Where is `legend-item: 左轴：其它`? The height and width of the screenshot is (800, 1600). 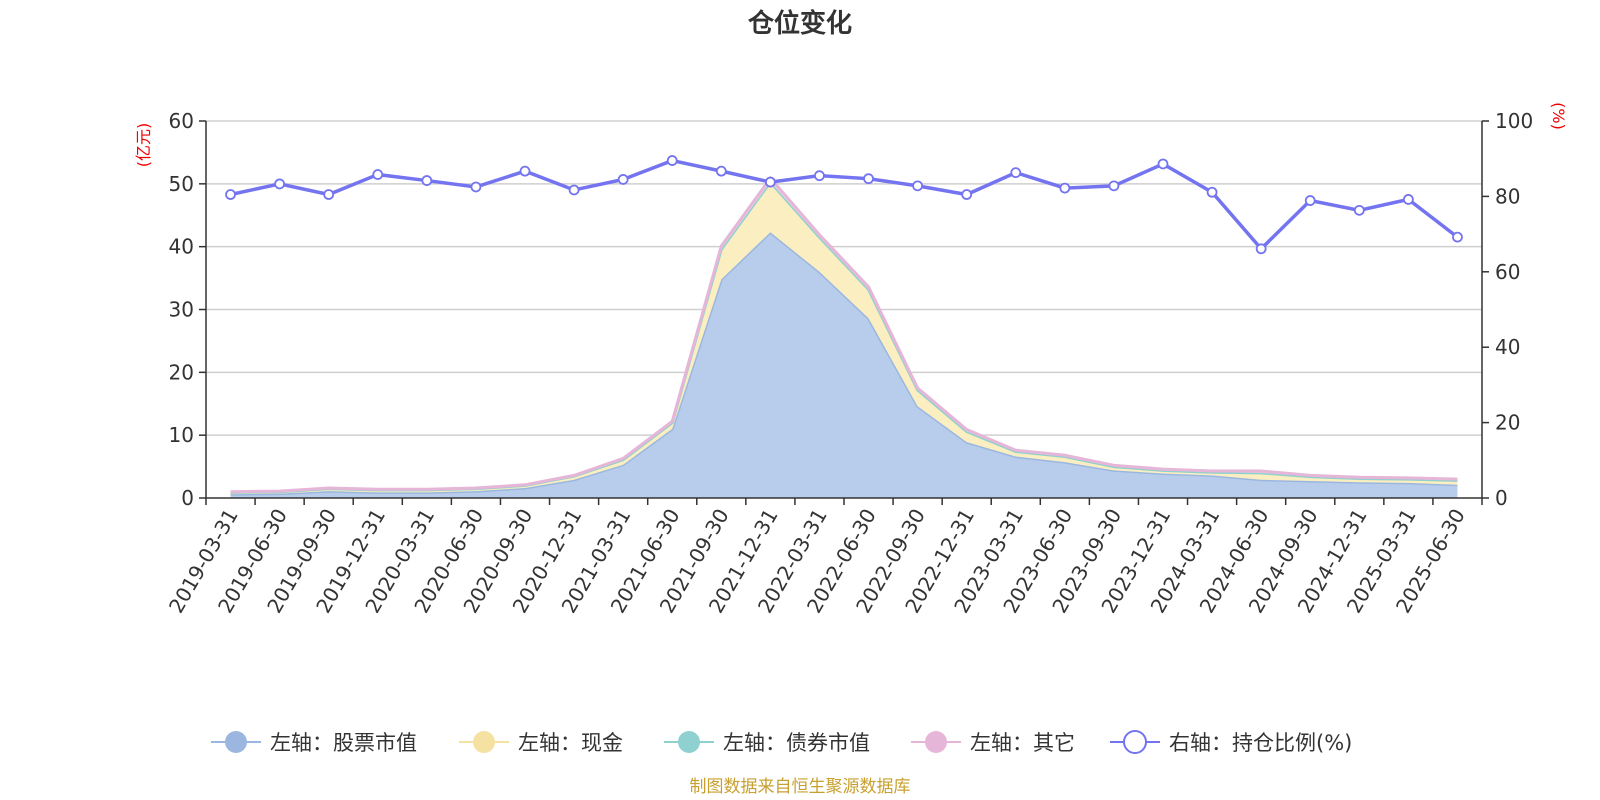 legend-item: 左轴：其它 is located at coordinates (993, 743).